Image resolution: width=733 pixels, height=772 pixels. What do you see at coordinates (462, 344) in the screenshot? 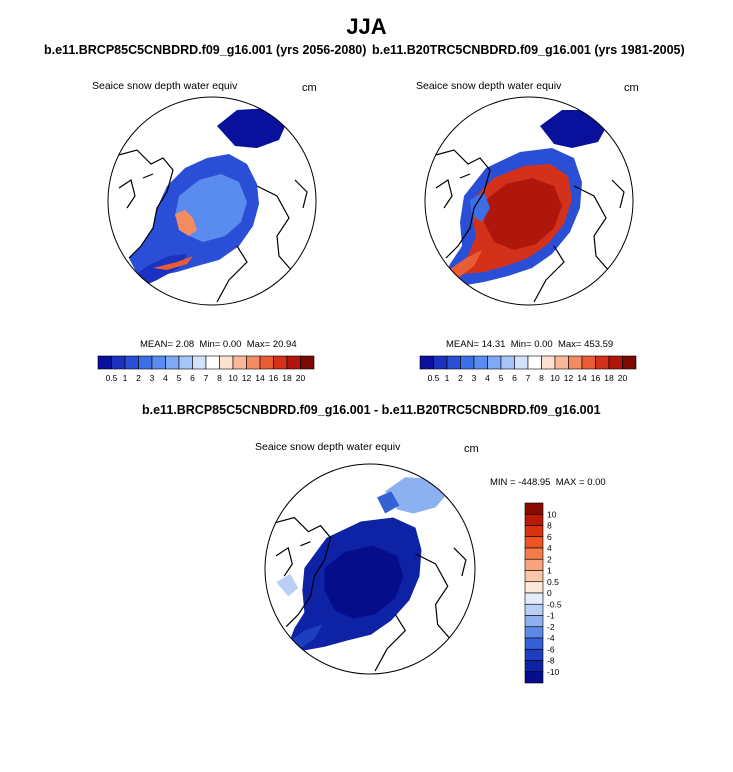
I see `panel-2-mean-label: MEAN=` at bounding box center [462, 344].